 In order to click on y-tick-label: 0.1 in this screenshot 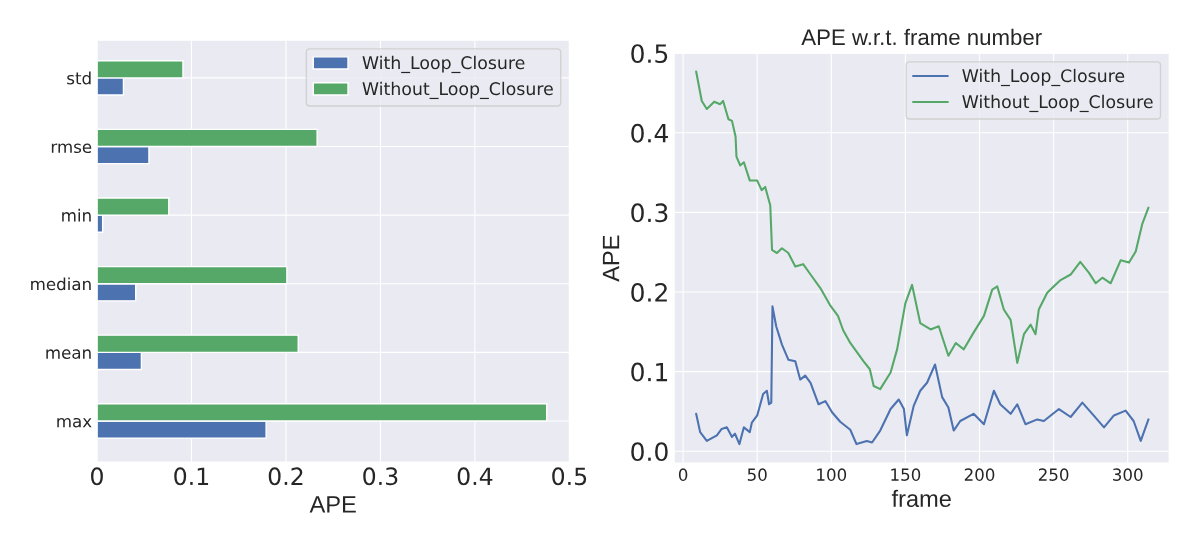, I will do `click(649, 372)`.